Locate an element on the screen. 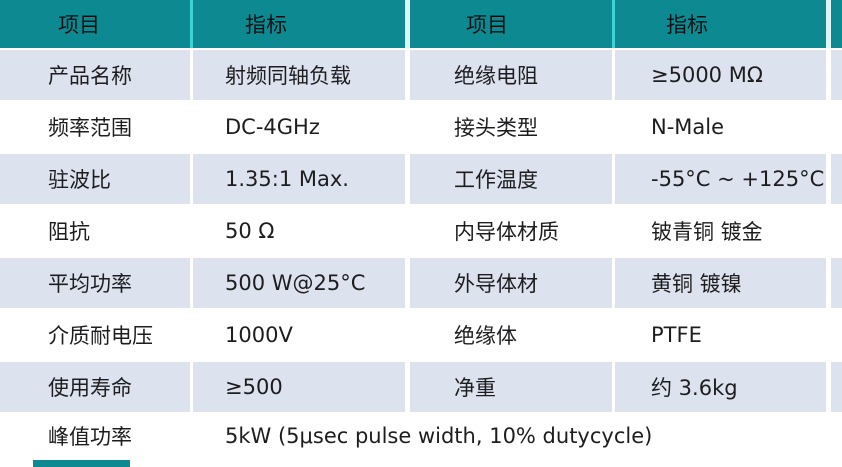  param-name-cell: 使用寿命 is located at coordinates (95, 387).